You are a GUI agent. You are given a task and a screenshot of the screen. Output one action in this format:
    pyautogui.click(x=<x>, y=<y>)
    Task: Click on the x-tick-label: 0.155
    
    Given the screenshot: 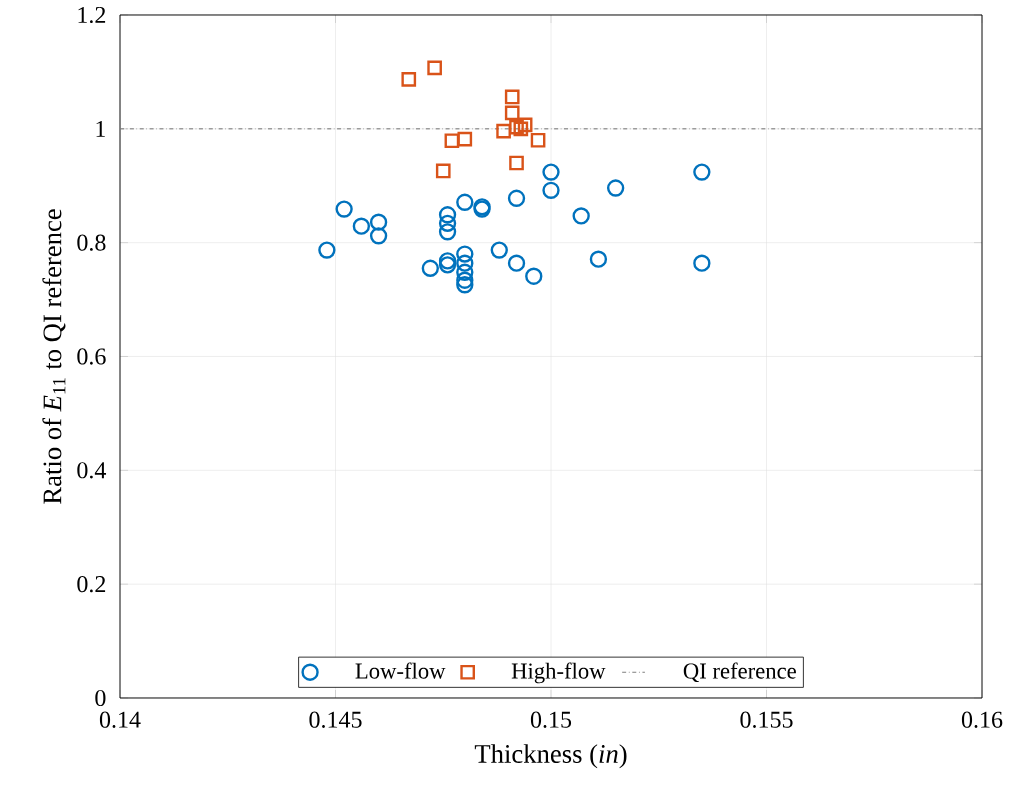 What is the action you would take?
    pyautogui.click(x=766, y=719)
    